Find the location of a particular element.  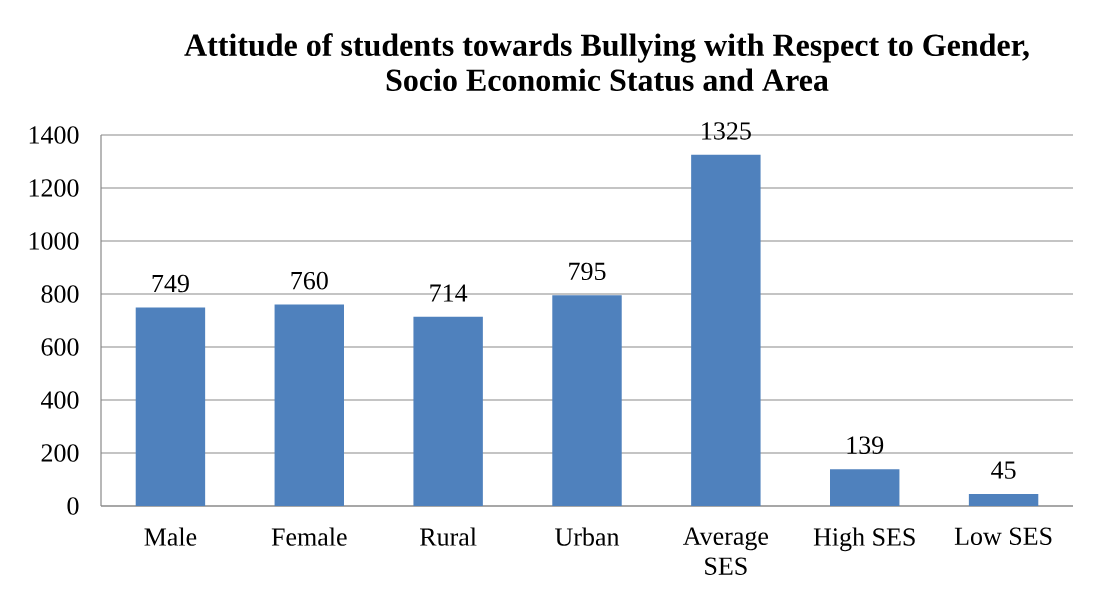

data-label: 795 is located at coordinates (587, 271).